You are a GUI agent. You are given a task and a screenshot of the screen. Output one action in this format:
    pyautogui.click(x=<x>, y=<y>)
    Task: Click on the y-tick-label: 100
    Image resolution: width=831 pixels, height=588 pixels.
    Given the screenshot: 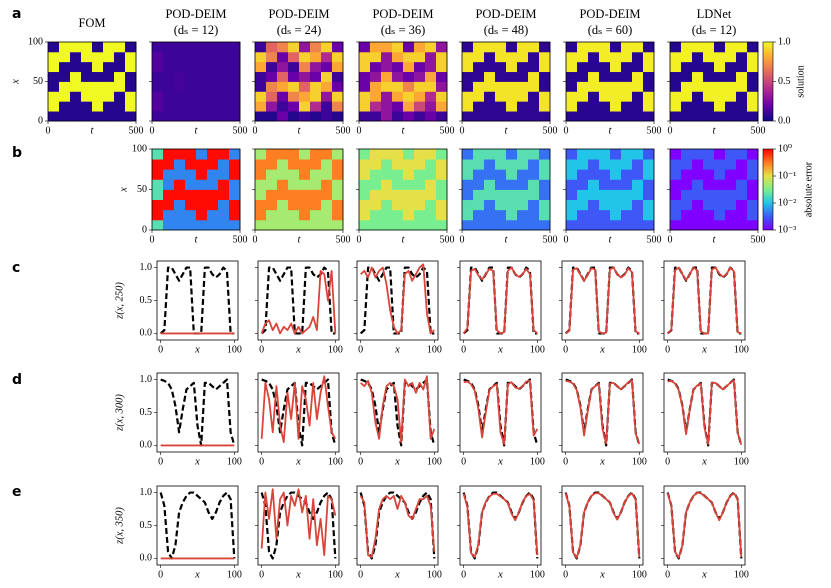 What is the action you would take?
    pyautogui.click(x=139, y=148)
    